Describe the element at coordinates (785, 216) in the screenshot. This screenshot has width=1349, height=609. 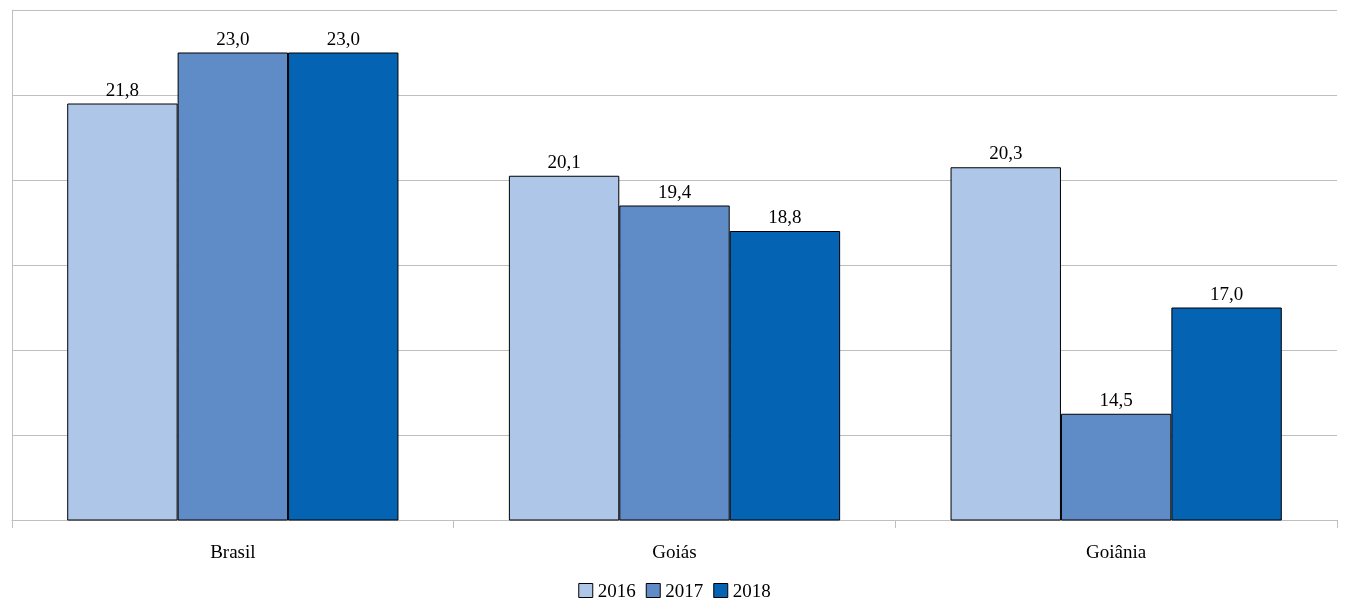
I see `data-label: 18,8` at that location.